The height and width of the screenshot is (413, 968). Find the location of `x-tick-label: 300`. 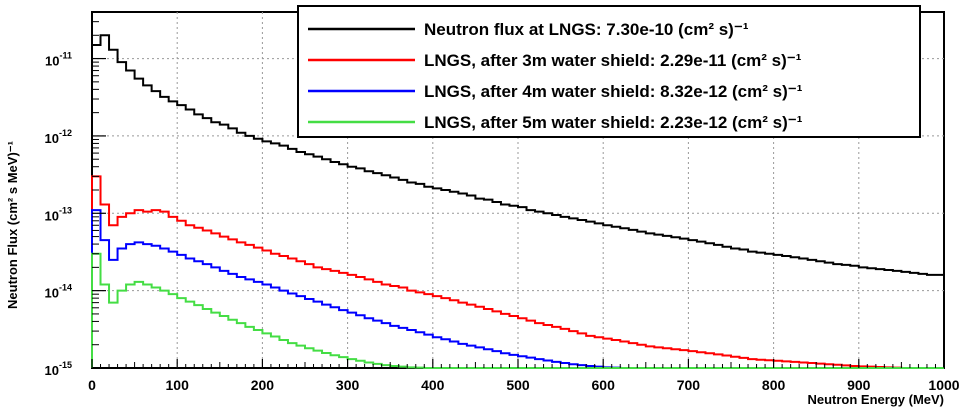

x-tick-label: 300 is located at coordinates (348, 385).